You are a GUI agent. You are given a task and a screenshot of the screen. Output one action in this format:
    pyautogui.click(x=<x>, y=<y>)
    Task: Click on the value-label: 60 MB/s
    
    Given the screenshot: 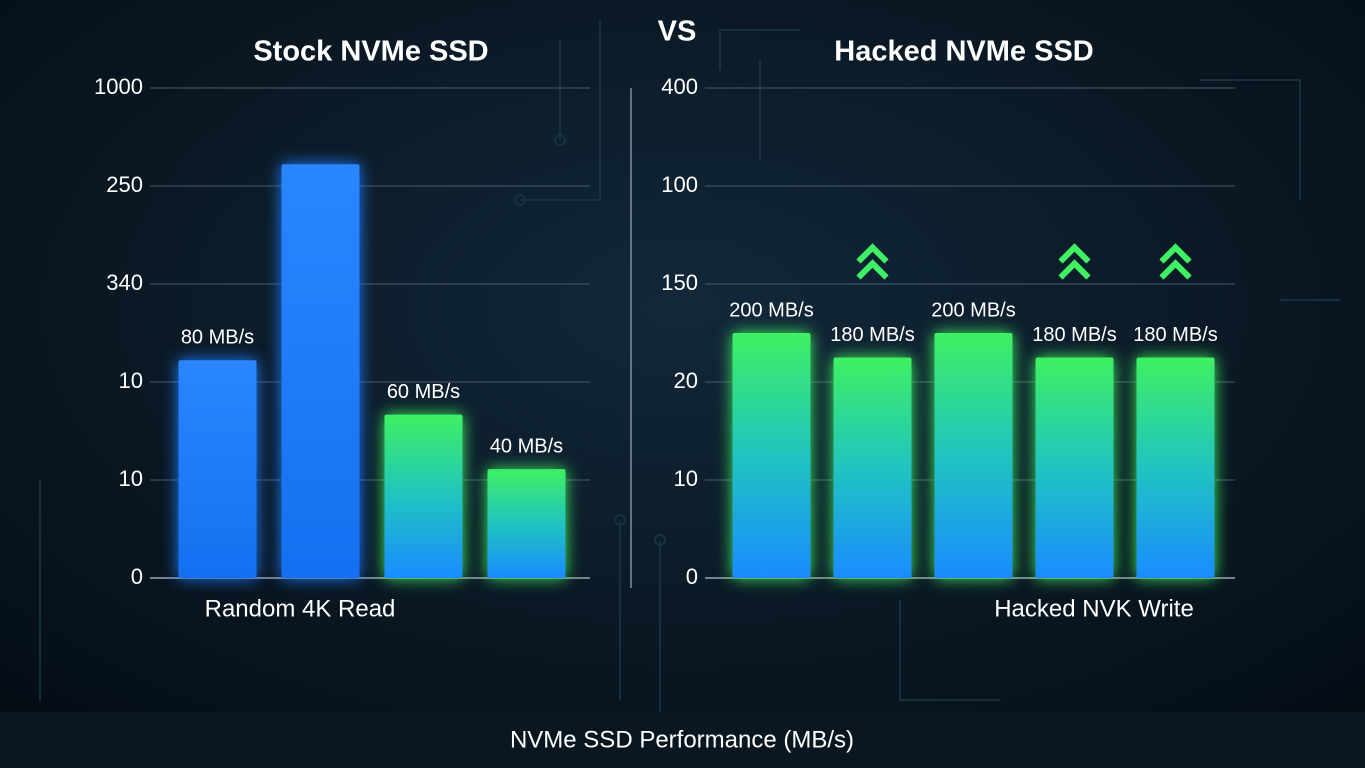 What is the action you would take?
    pyautogui.click(x=423, y=392)
    